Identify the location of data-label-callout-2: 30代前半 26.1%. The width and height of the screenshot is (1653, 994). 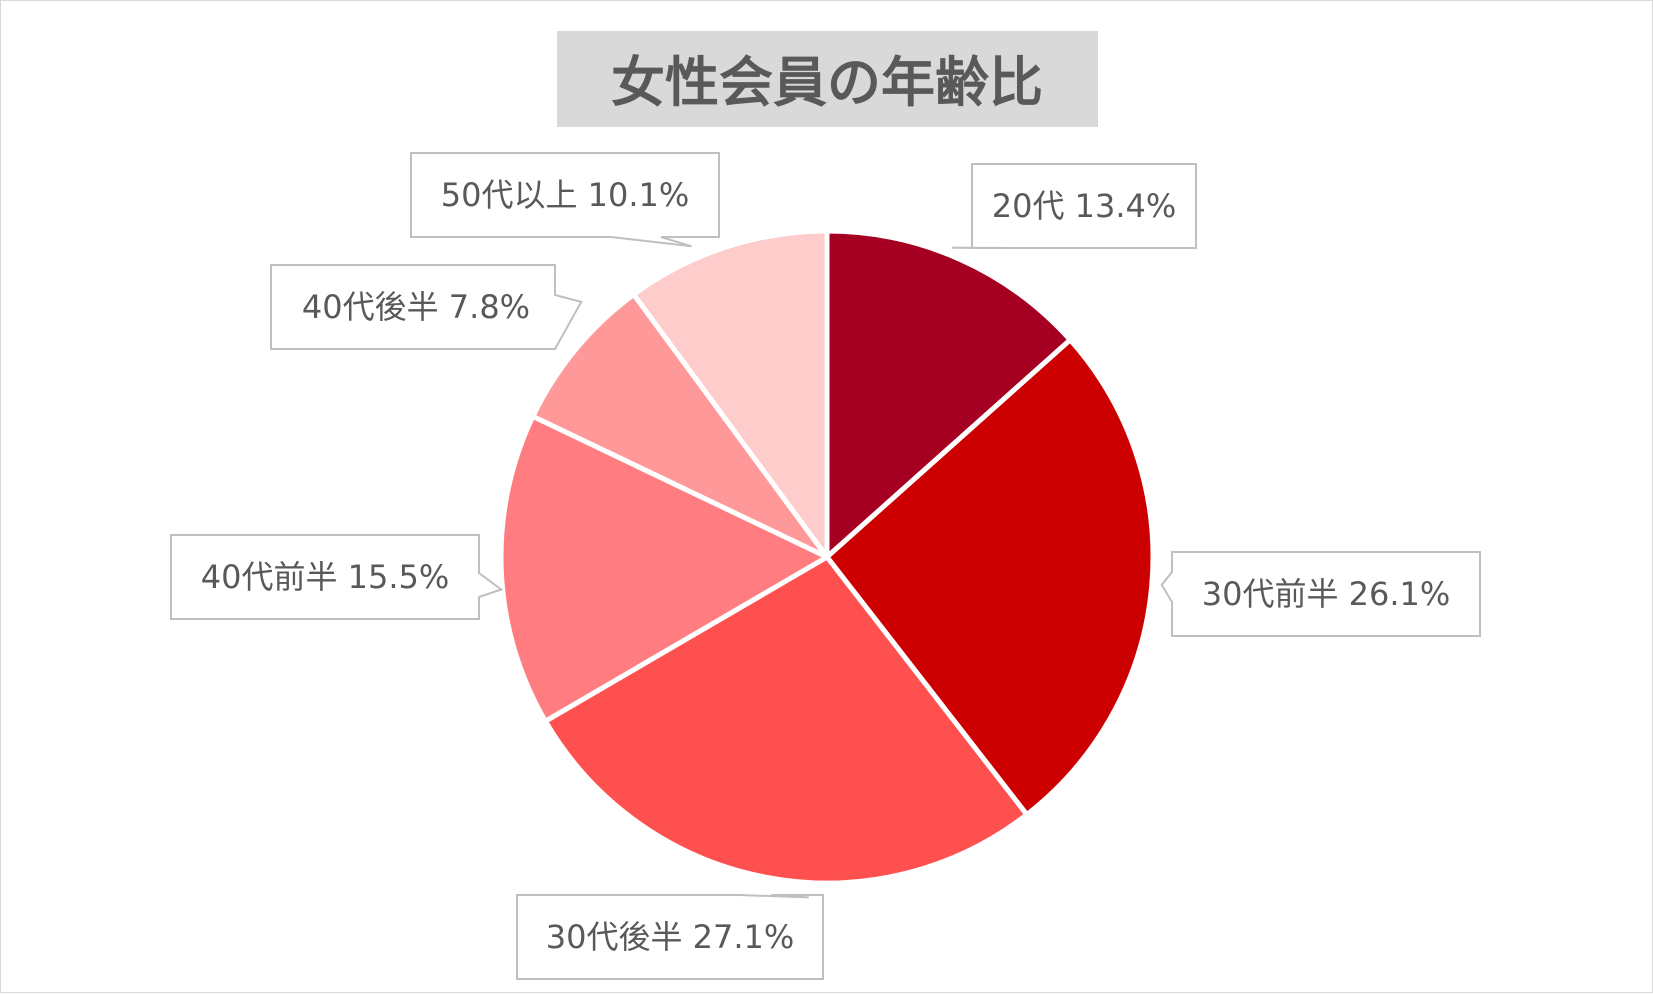
(1320, 594).